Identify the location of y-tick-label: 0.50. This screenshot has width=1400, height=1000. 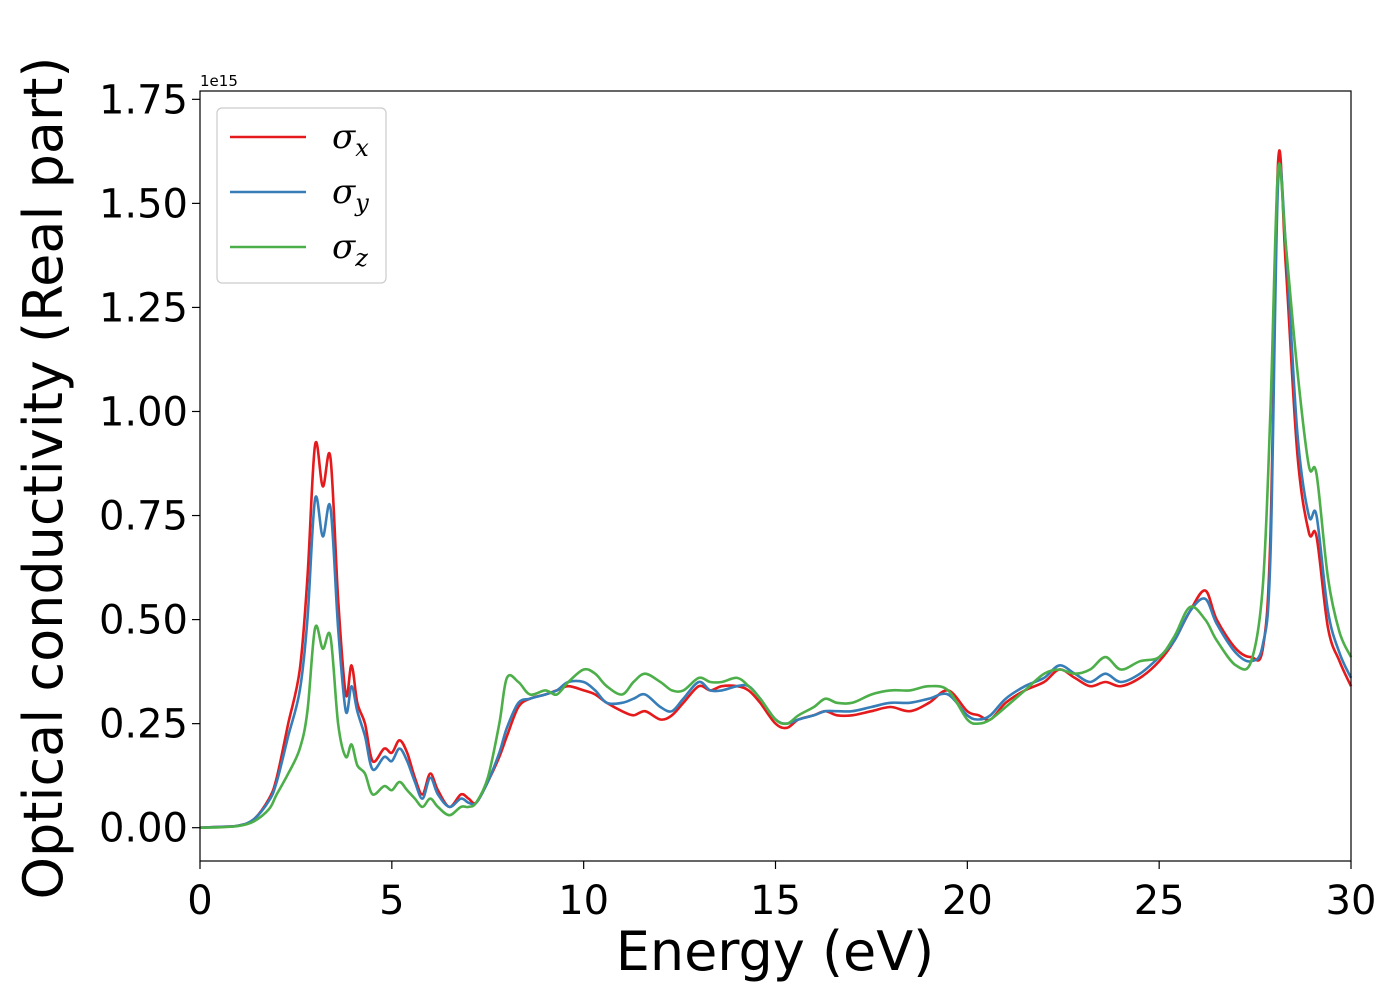
(143, 621).